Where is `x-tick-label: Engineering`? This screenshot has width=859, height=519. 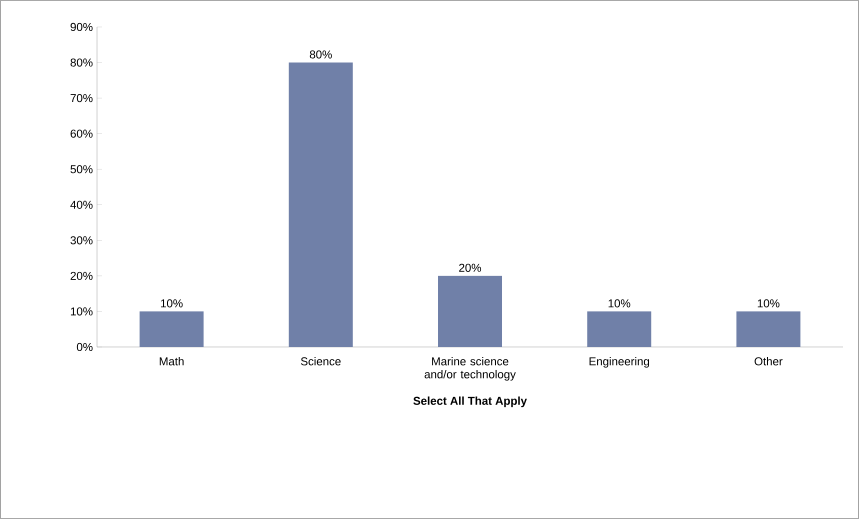 x-tick-label: Engineering is located at coordinates (620, 362).